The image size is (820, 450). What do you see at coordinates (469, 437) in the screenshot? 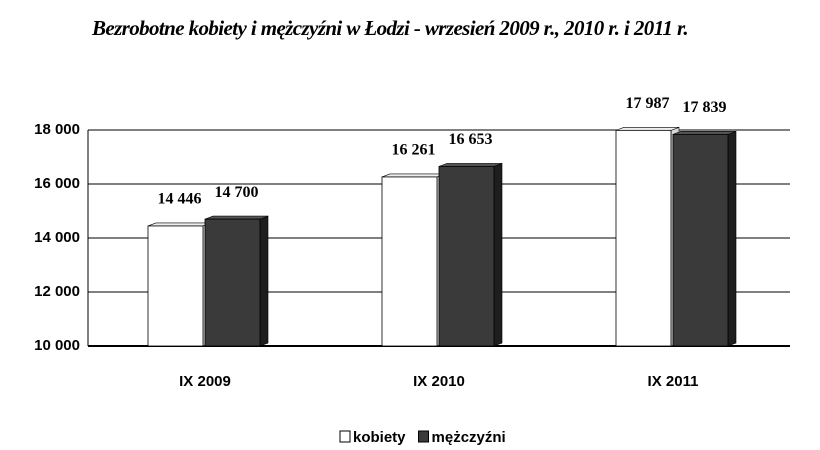
I see `legend-label: mężczyźni` at bounding box center [469, 437].